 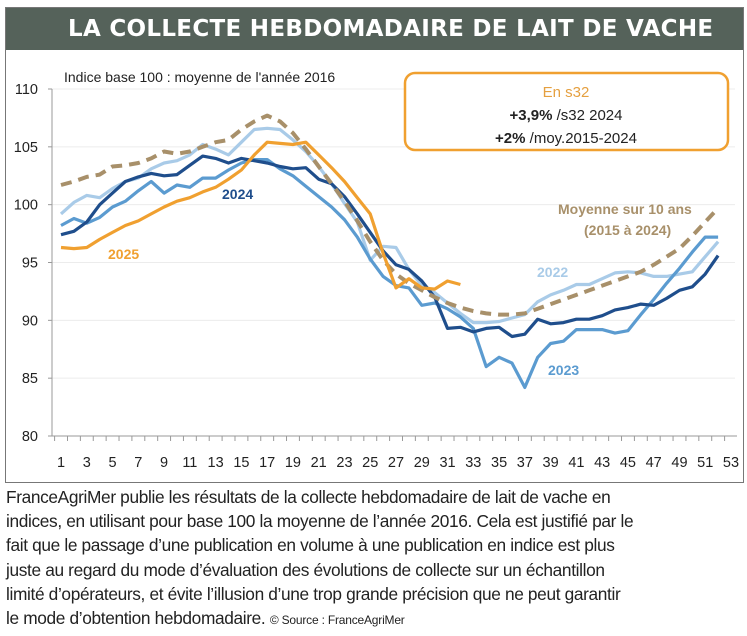 I want to click on annotation-value-1: +3,9%, so click(x=530, y=115).